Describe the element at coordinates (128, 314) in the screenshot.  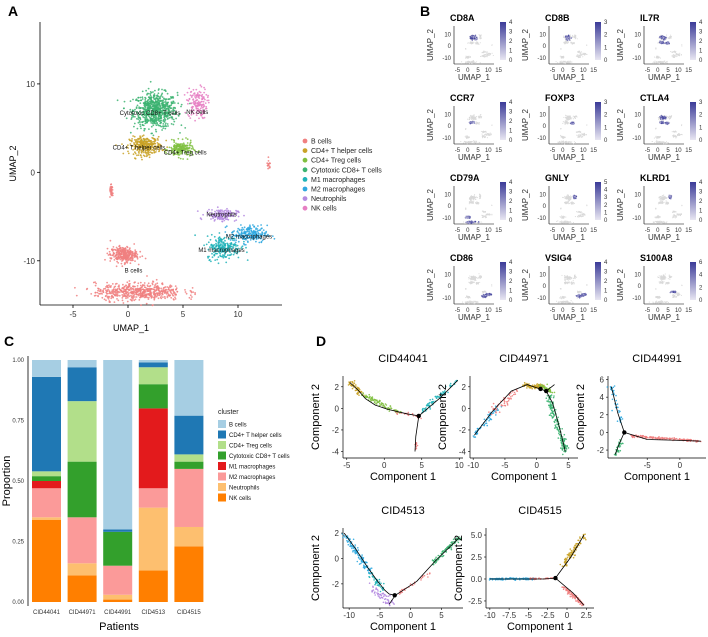
I see `a-x-tick-label: 0` at that location.